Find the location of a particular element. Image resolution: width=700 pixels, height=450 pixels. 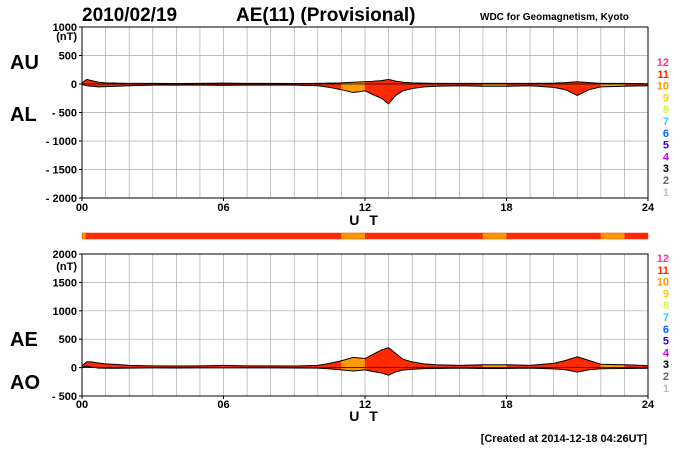

index-label-ao: AO is located at coordinates (25, 383).